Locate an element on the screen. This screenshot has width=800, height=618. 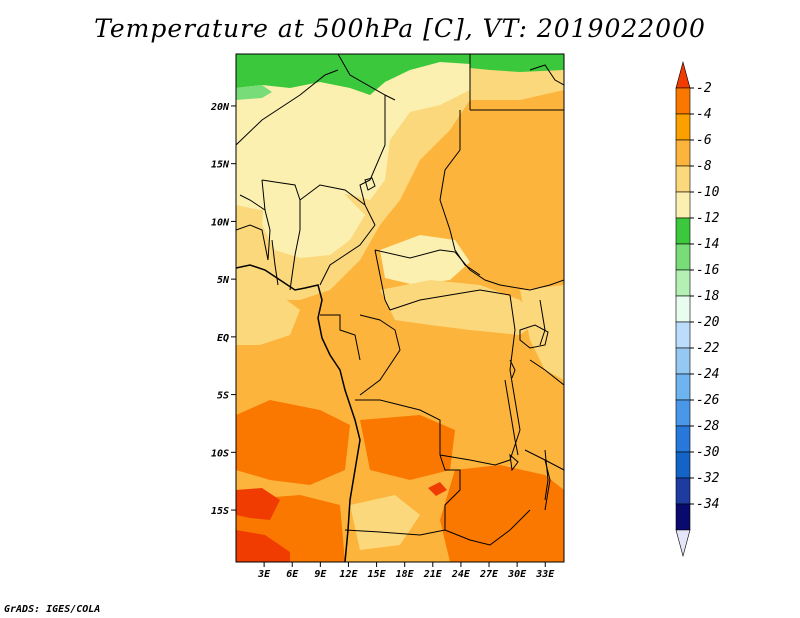
lake-malawi is located at coordinates (546, 475).